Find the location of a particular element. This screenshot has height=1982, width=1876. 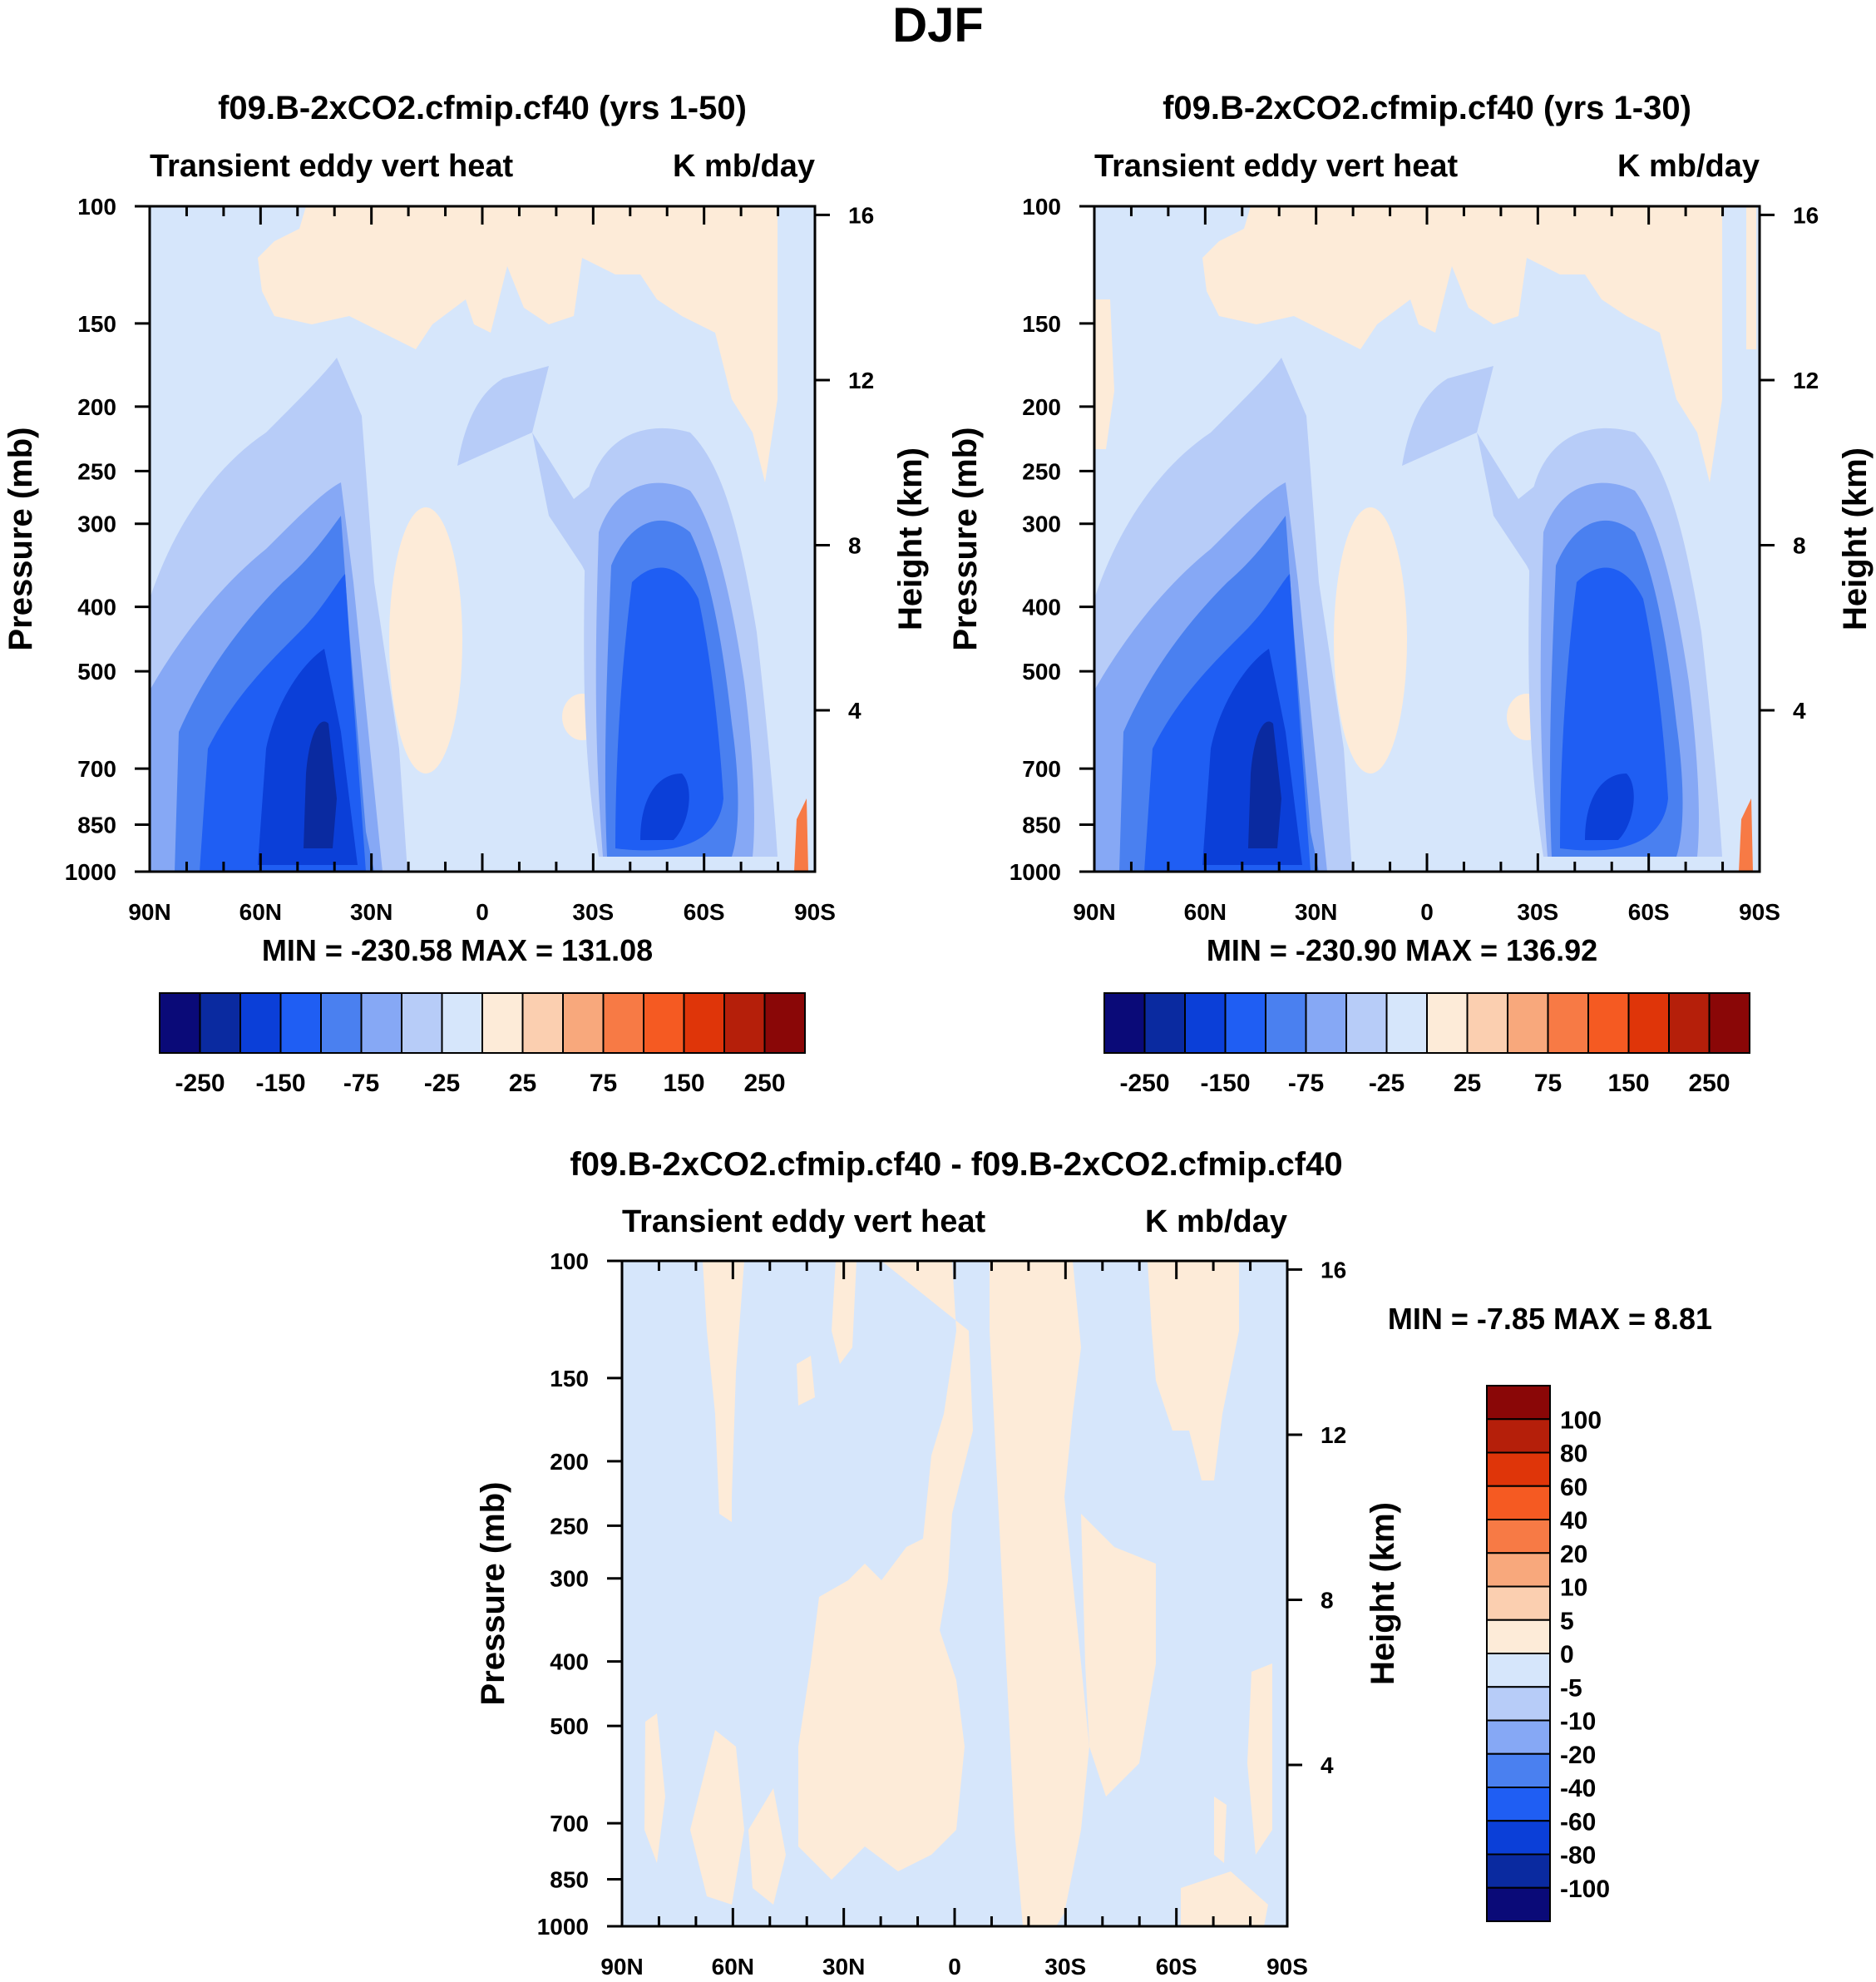

colorbar-label: -5 is located at coordinates (1571, 1688).